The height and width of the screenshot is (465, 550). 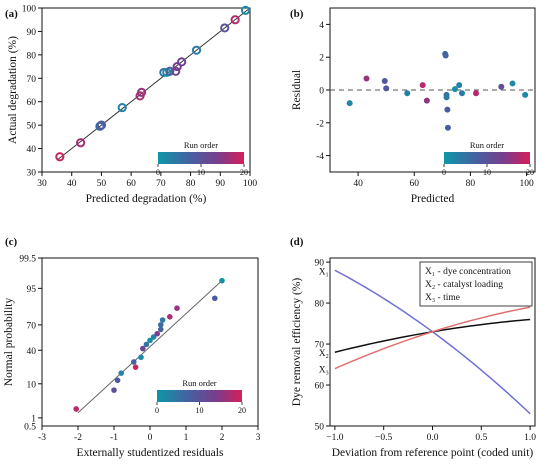 What do you see at coordinates (297, 90) in the screenshot?
I see `y-axis-label: Residual` at bounding box center [297, 90].